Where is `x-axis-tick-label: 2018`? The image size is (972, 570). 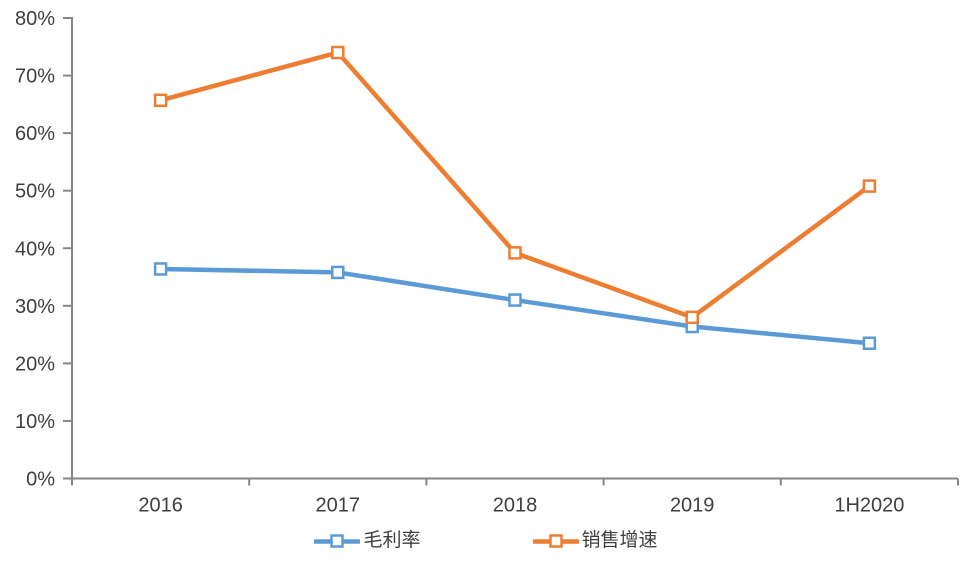
x-axis-tick-label: 2018 is located at coordinates (515, 506).